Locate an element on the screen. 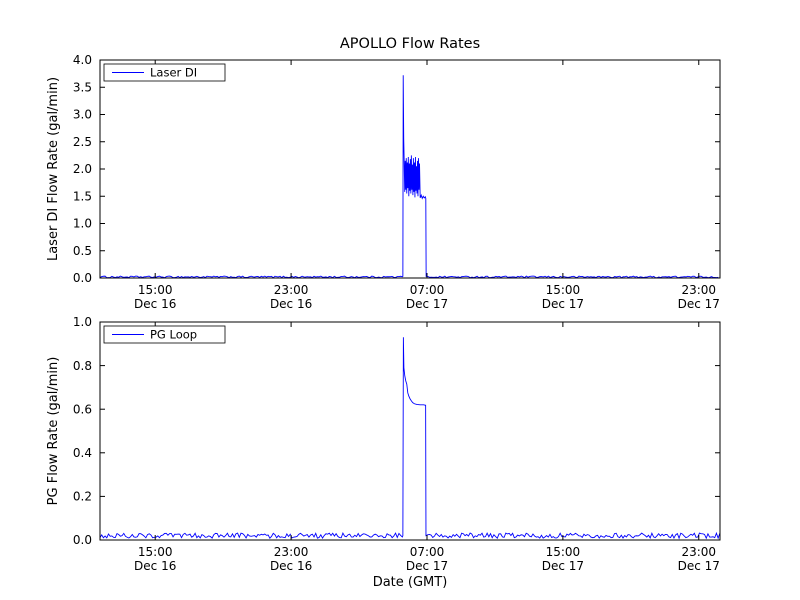 The width and height of the screenshot is (800, 600). y-tick-label: 3.5 is located at coordinates (82, 87).